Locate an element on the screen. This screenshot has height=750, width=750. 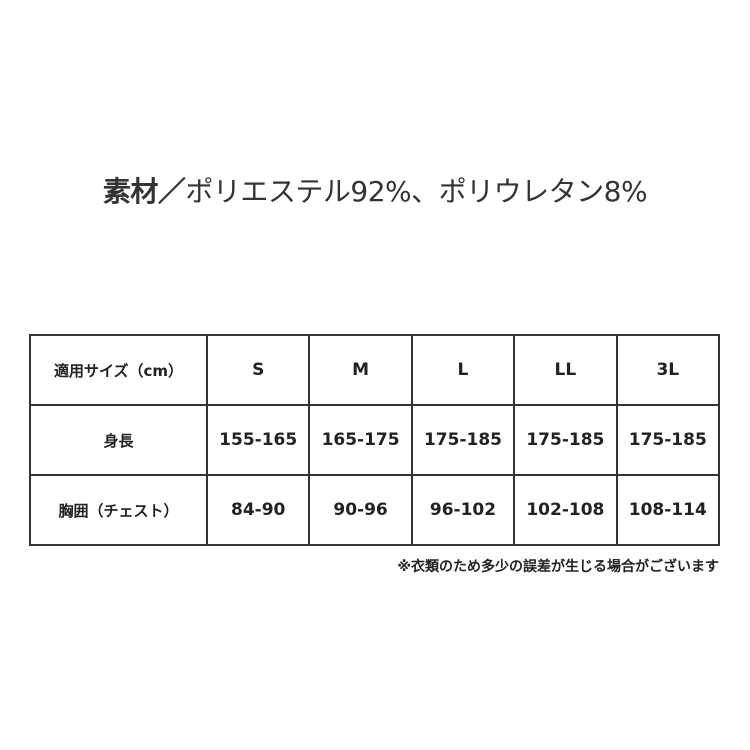
header-cell: L is located at coordinates (463, 370).